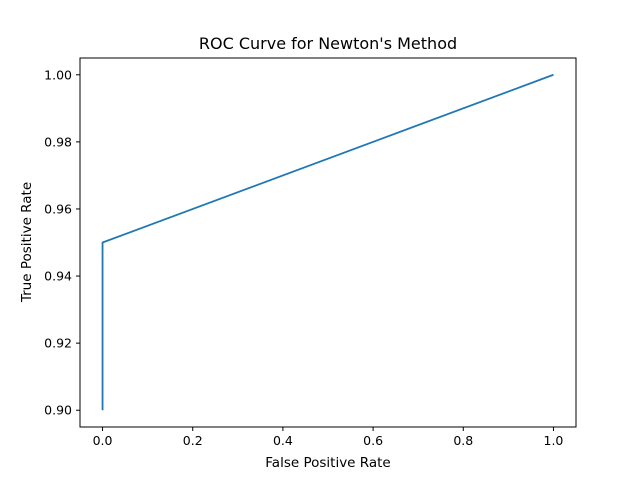 This screenshot has height=480, width=640. Describe the element at coordinates (554, 440) in the screenshot. I see `x-tick-label: 1.0` at that location.